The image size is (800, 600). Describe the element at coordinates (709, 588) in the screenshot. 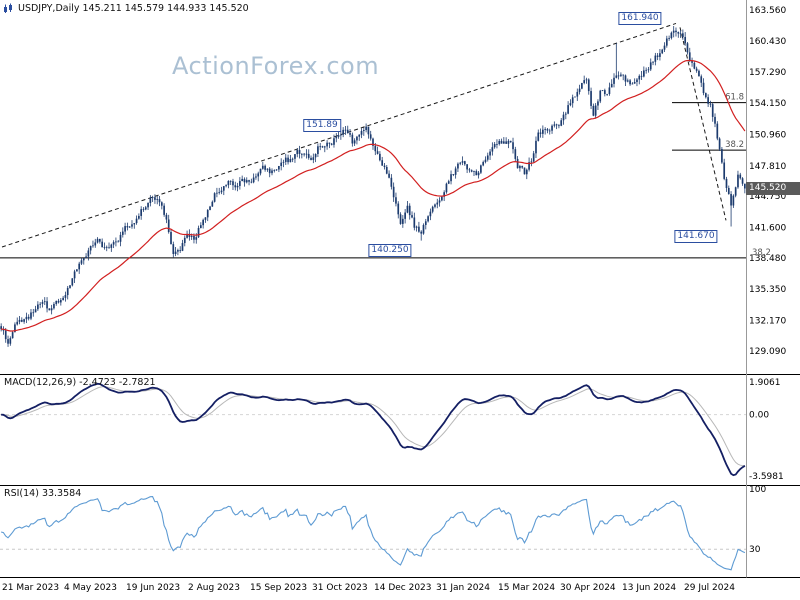

I see `svg-text: 29 Jul 2024` at that location.